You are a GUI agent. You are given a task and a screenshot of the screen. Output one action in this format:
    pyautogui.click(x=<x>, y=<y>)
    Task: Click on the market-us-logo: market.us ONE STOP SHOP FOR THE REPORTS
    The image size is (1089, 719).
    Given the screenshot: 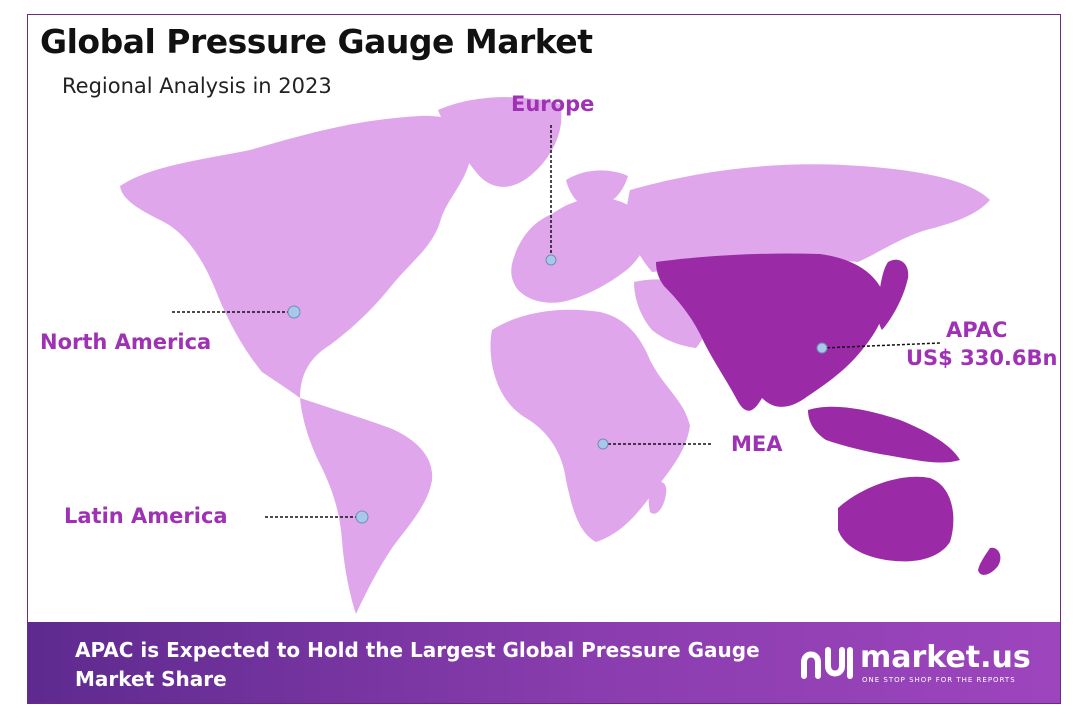 What is the action you would take?
    pyautogui.click(x=923, y=665)
    